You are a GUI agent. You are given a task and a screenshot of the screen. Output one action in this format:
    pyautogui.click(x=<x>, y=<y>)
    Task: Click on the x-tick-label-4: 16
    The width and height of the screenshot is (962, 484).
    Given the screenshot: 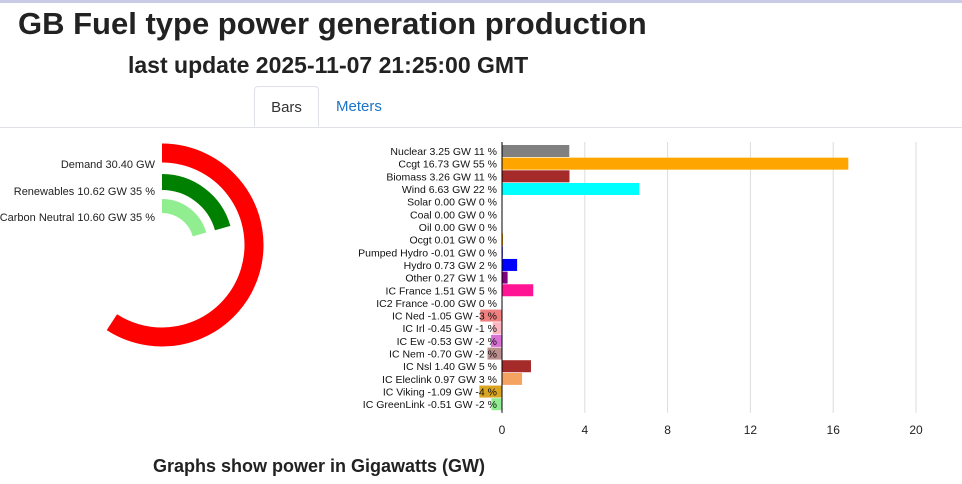 What is the action you would take?
    pyautogui.click(x=834, y=430)
    